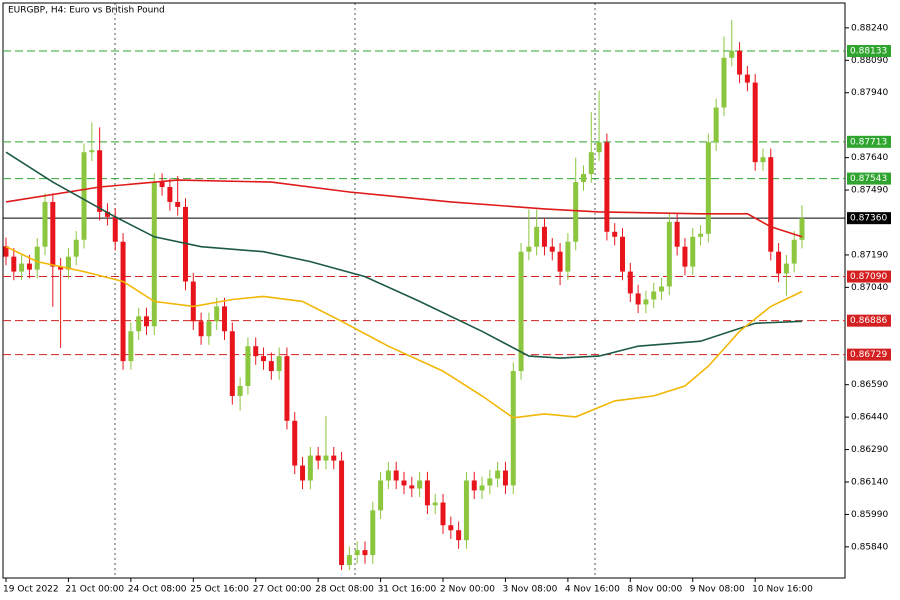 This screenshot has height=600, width=900. Describe the element at coordinates (529, 590) in the screenshot. I see `x-tick-label: 3 Nov 08:00` at that location.